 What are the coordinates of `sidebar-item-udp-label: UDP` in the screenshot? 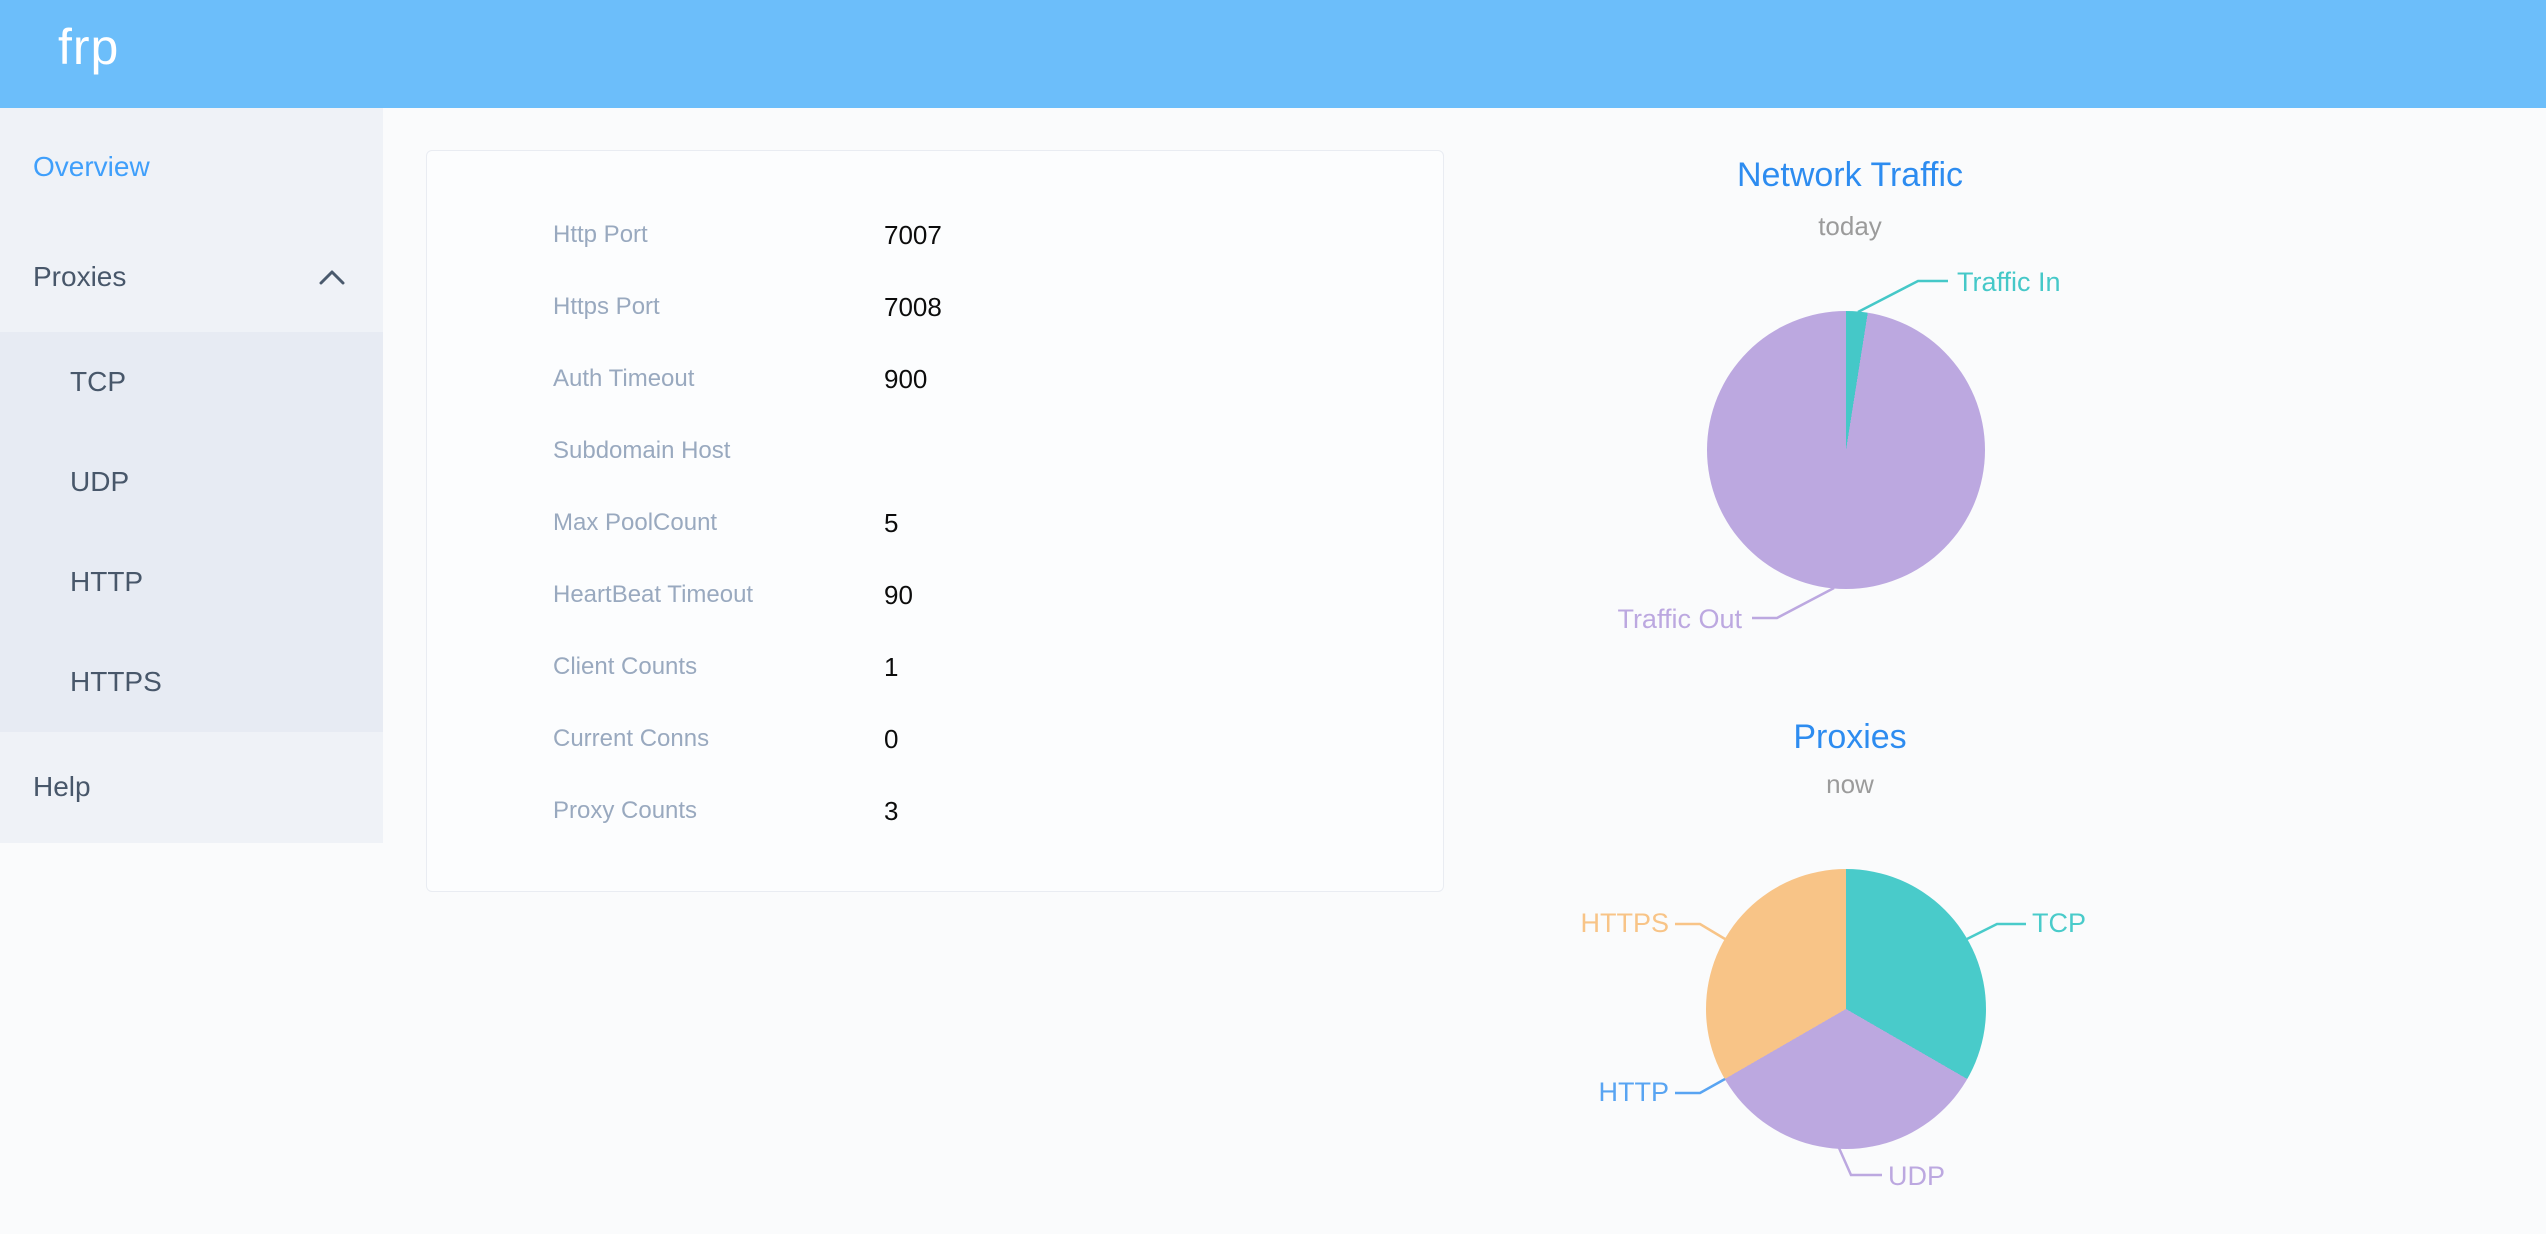 It's located at (100, 481).